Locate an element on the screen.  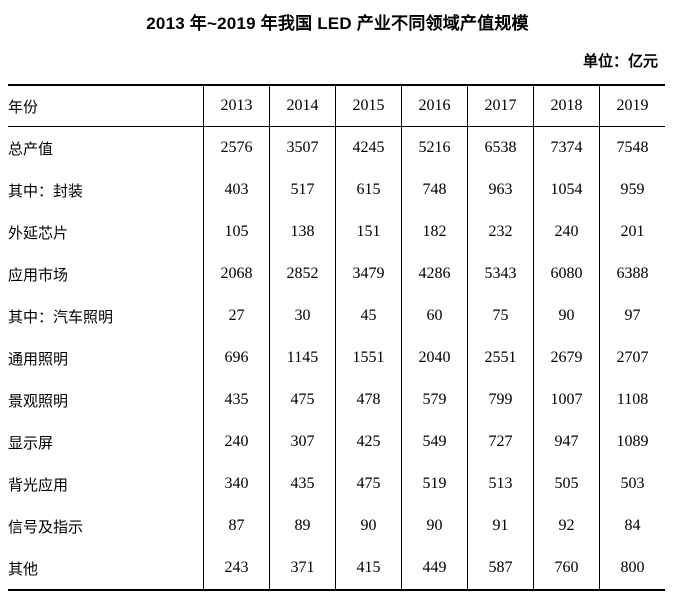
table-head: 年份 2013 2014 2015 2016 2017 2018 2019 is located at coordinates (336, 106).